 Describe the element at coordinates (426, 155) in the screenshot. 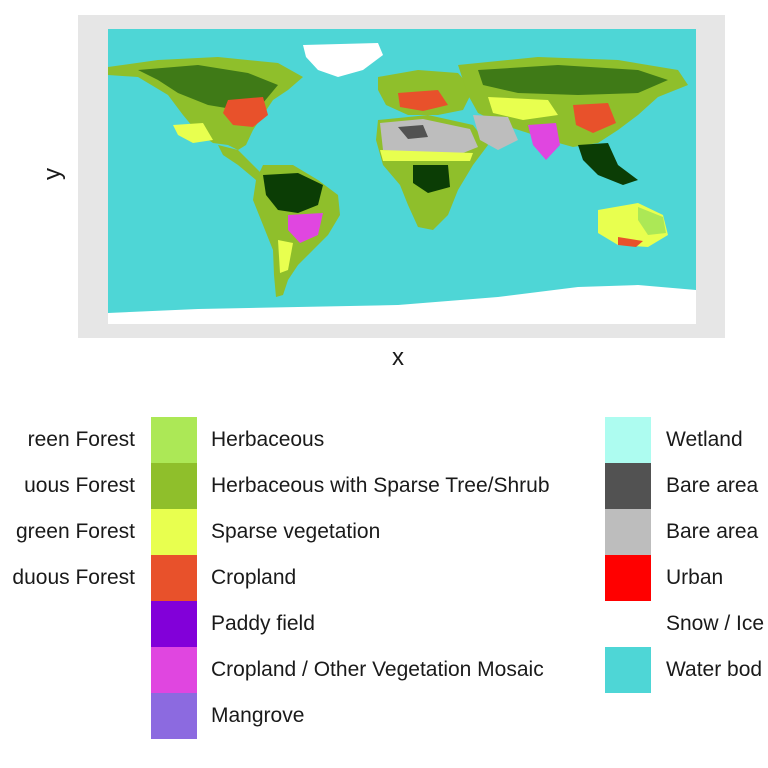

I see `sahel-sparse` at that location.